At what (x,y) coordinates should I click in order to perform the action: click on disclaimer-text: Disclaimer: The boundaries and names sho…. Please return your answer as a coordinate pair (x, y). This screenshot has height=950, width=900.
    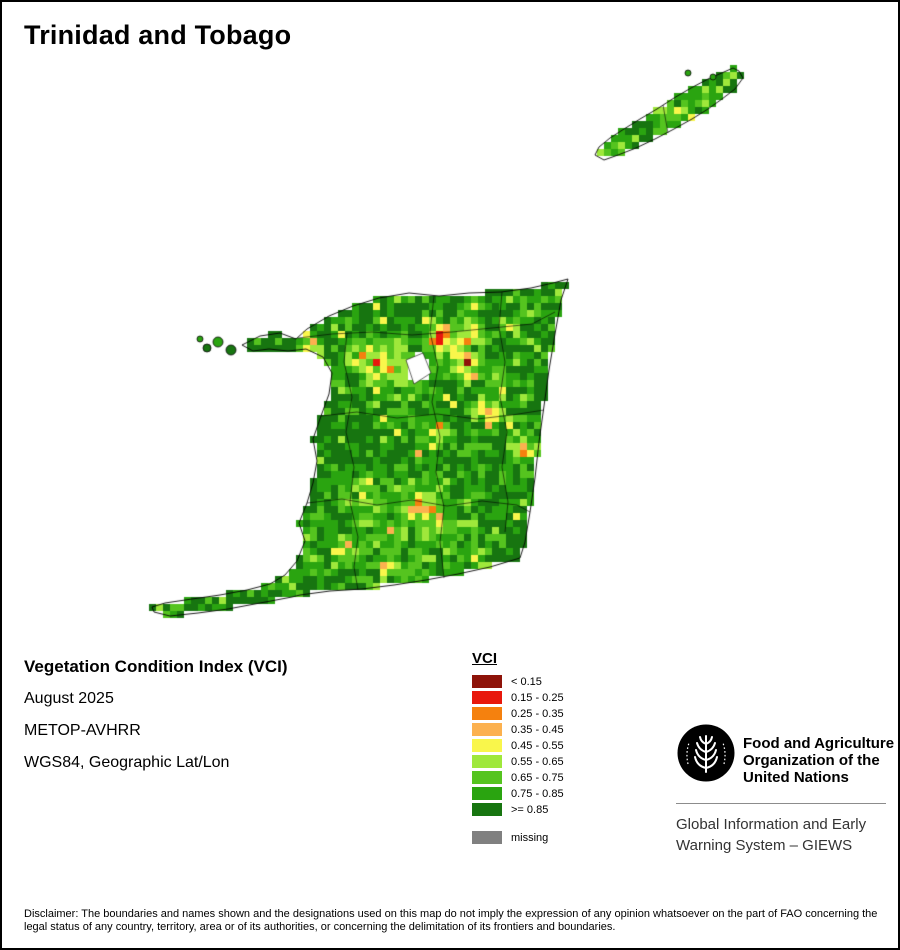
    Looking at the image, I should click on (451, 920).